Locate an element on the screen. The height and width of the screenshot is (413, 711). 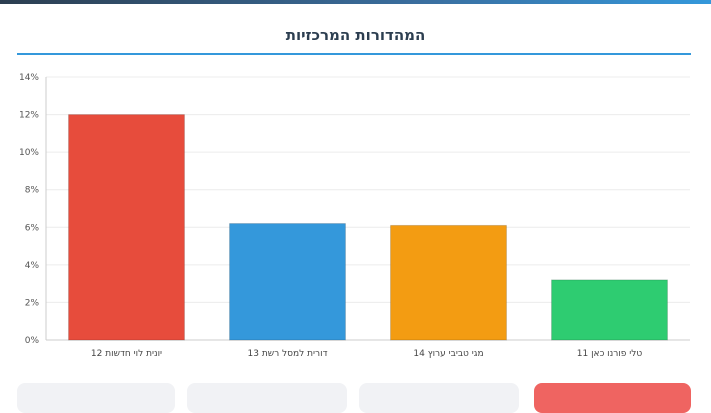
y-tick-label: 14% is located at coordinates (29, 78).